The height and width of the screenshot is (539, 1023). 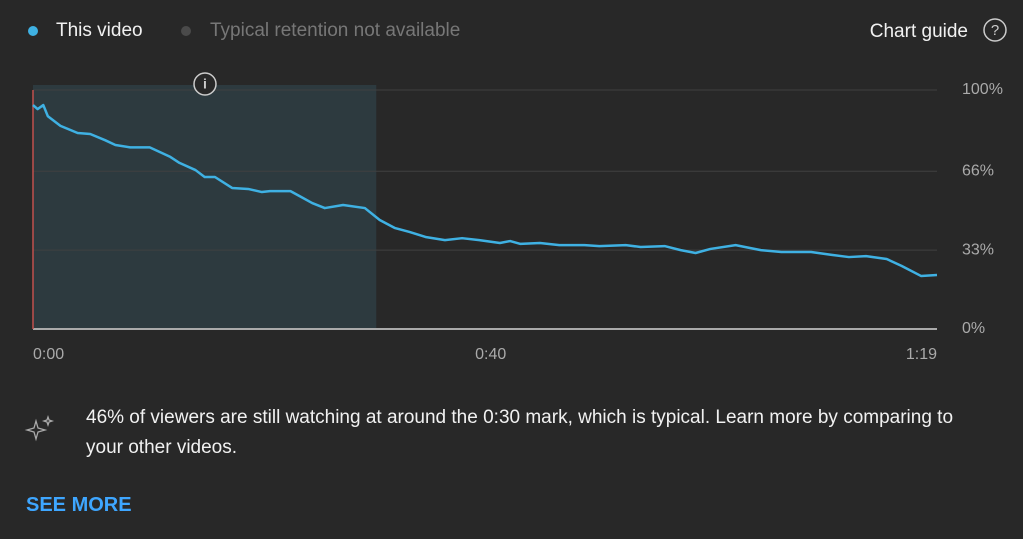 I want to click on info-icon, so click(x=205, y=84).